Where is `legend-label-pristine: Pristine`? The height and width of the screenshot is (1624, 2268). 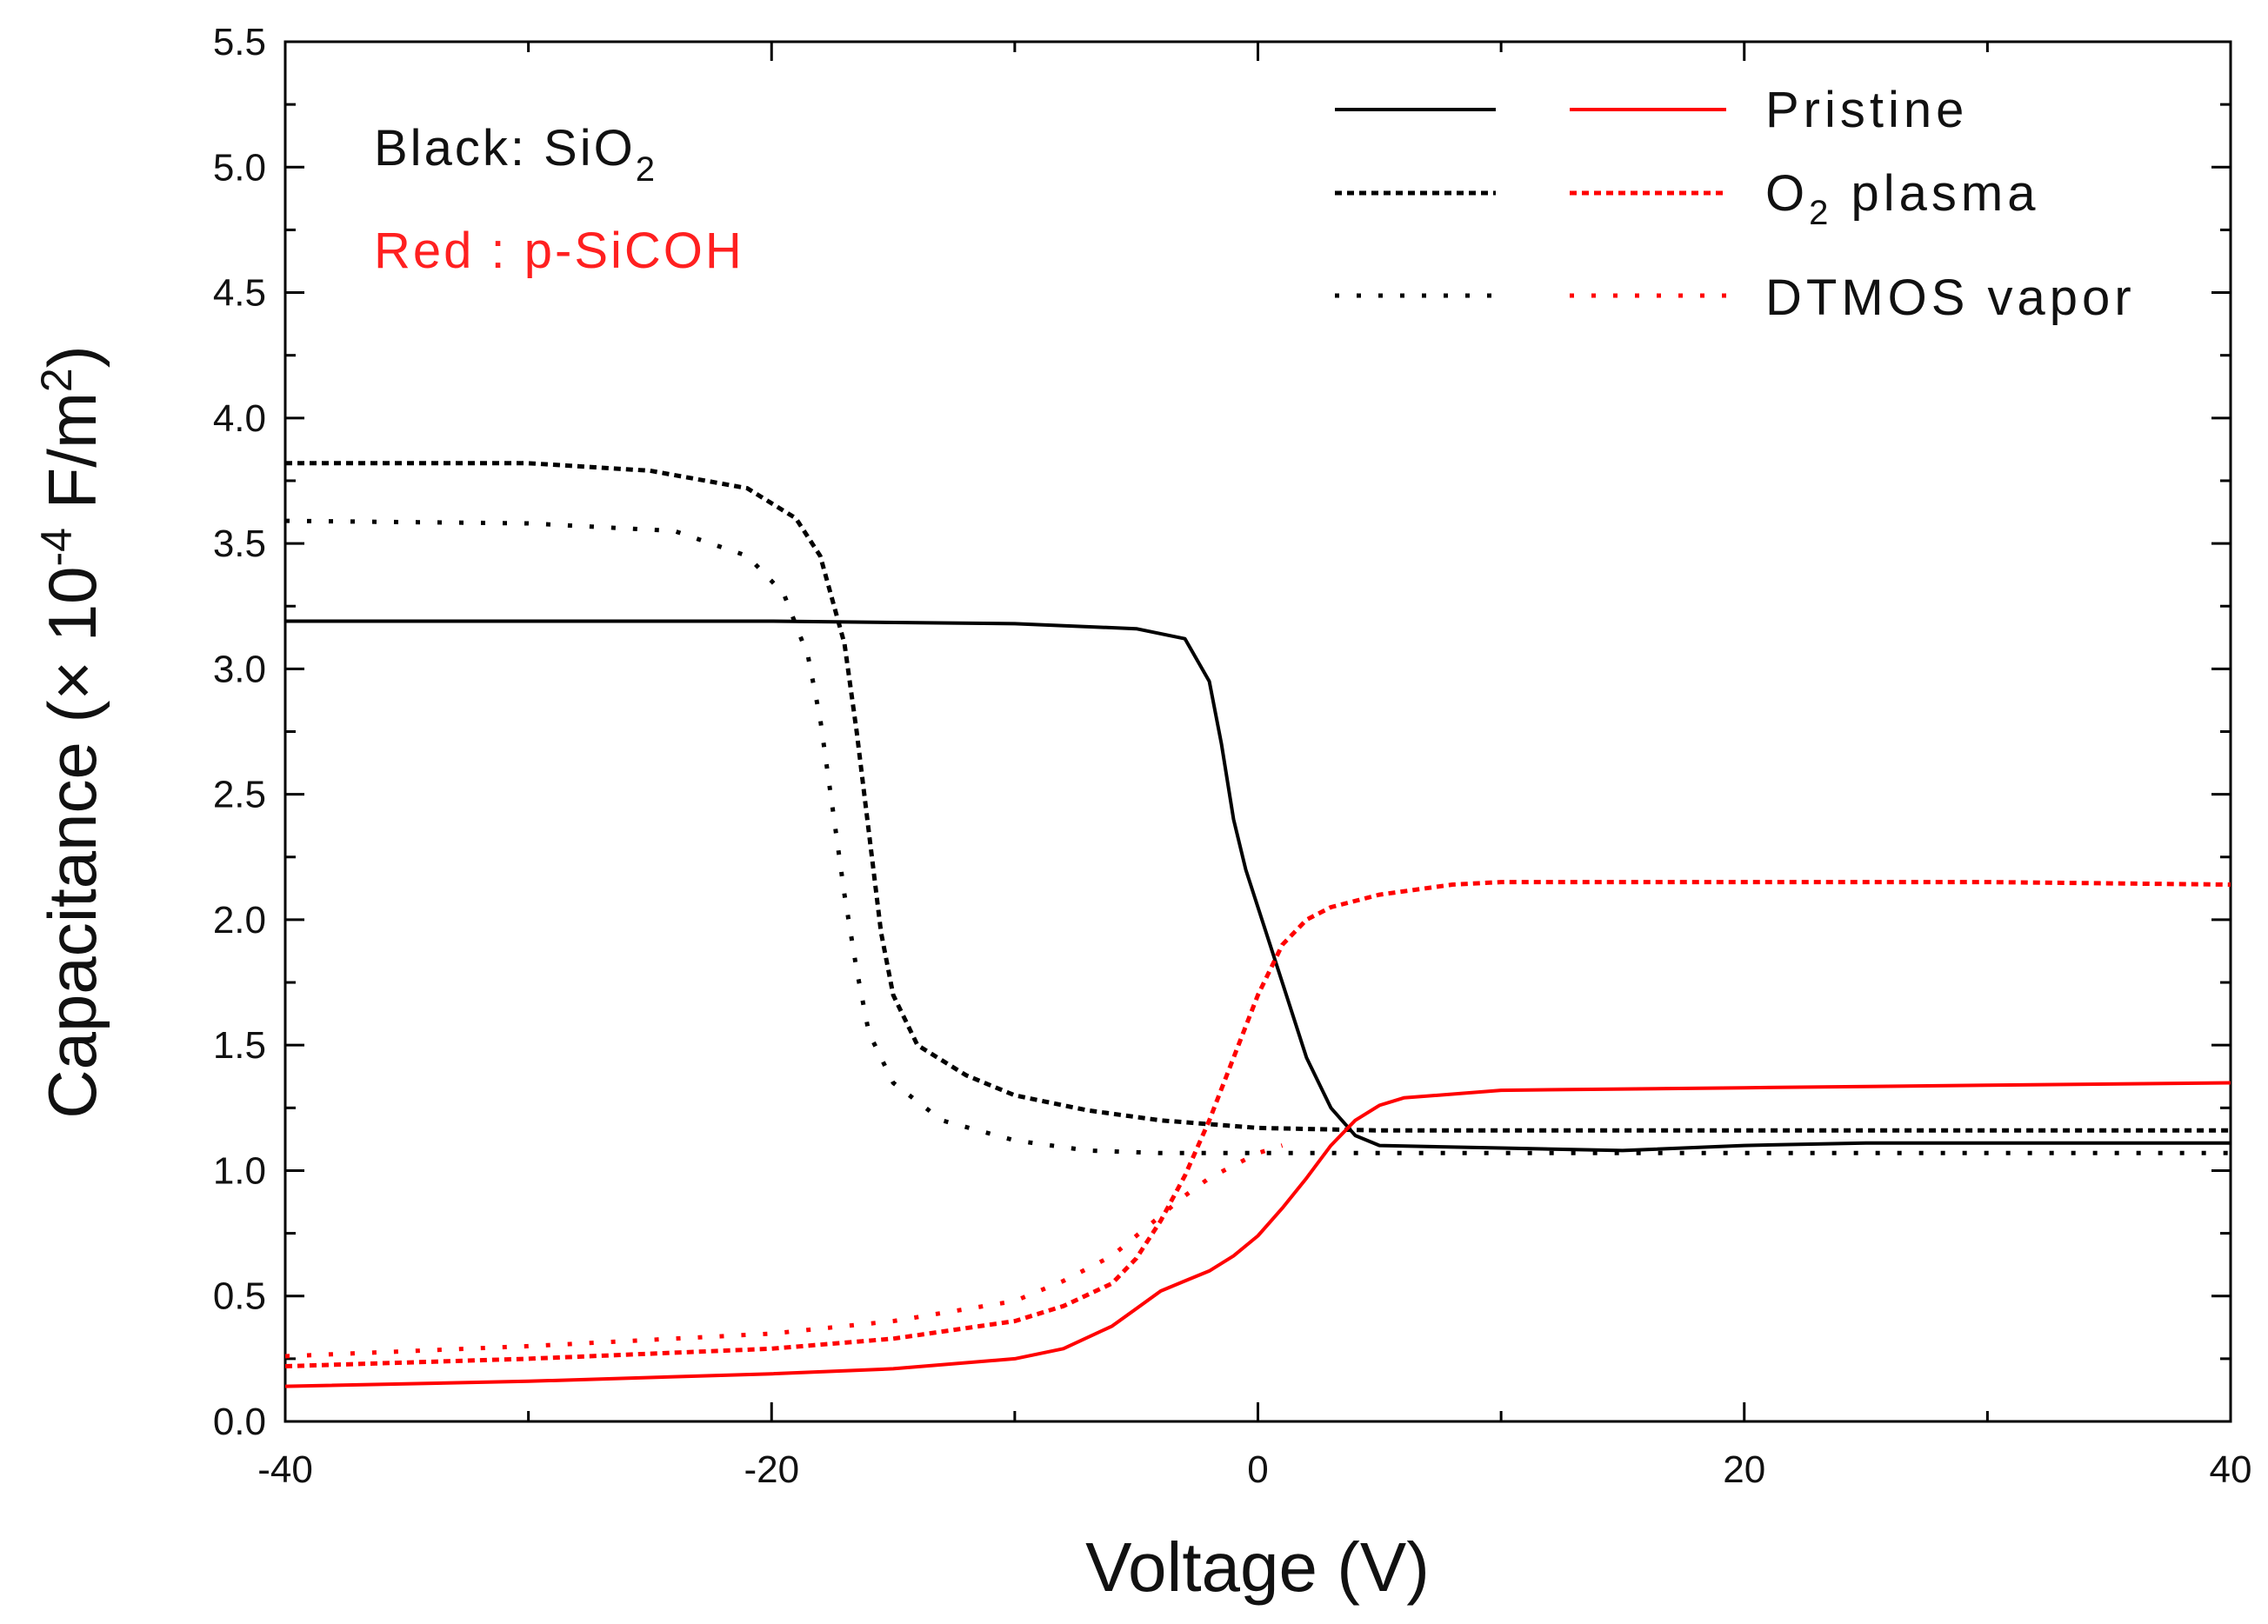 legend-label-pristine: Pristine is located at coordinates (1866, 110).